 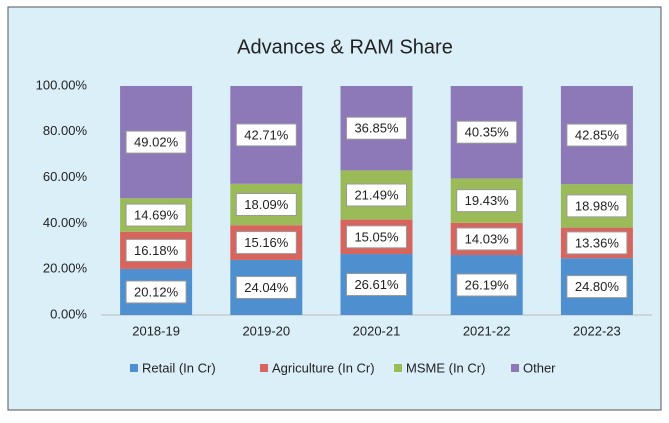 What do you see at coordinates (266, 330) in the screenshot?
I see `x-tick-label: 2019-20` at bounding box center [266, 330].